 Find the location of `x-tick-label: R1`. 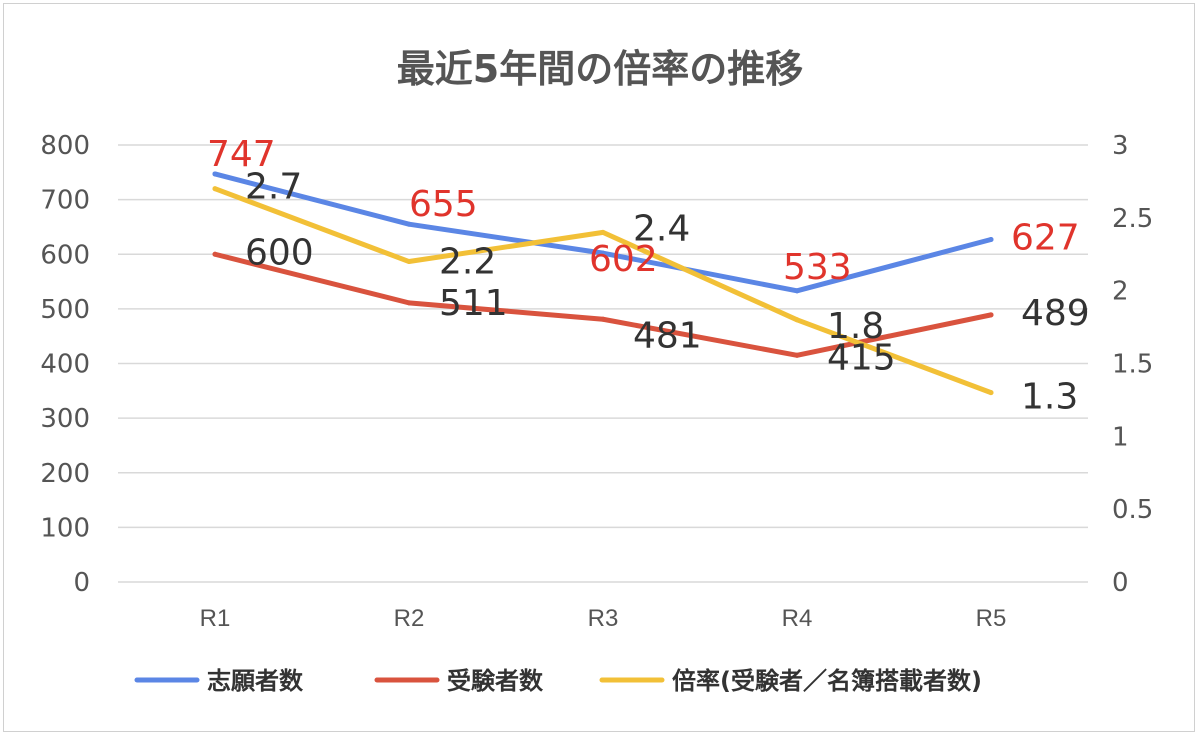

x-tick-label: R1 is located at coordinates (215, 618).